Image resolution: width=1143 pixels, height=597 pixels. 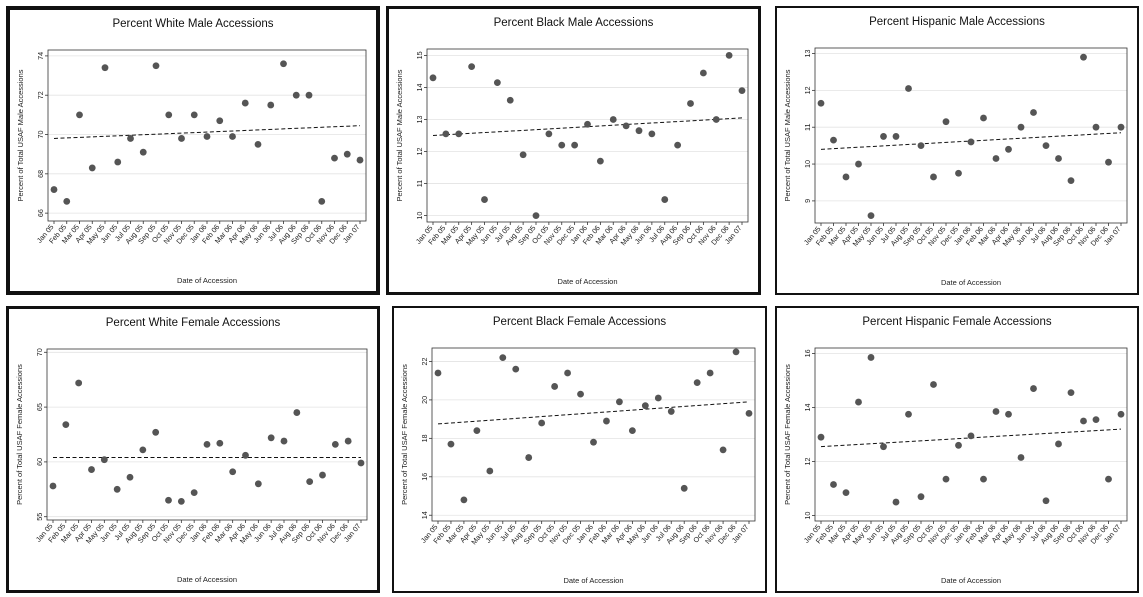 What do you see at coordinates (419, 183) in the screenshot?
I see `y-tick-label: 11` at bounding box center [419, 183].